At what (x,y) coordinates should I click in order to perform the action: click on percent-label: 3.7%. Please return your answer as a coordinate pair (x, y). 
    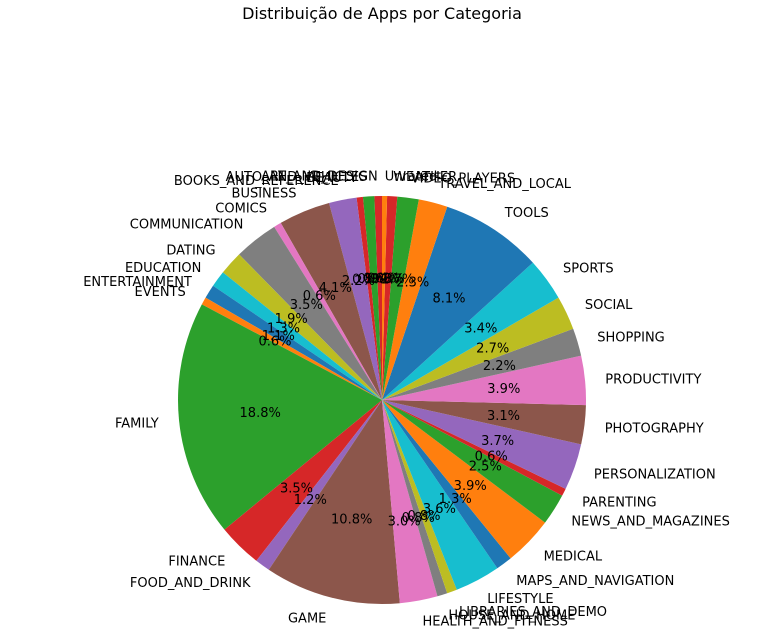
    Looking at the image, I should click on (497, 441).